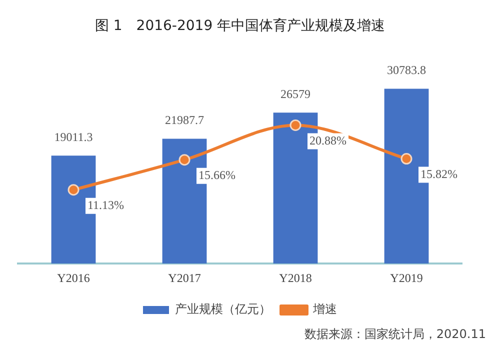 This screenshot has width=500, height=362. I want to click on data-label: 30783.8, so click(406, 69).